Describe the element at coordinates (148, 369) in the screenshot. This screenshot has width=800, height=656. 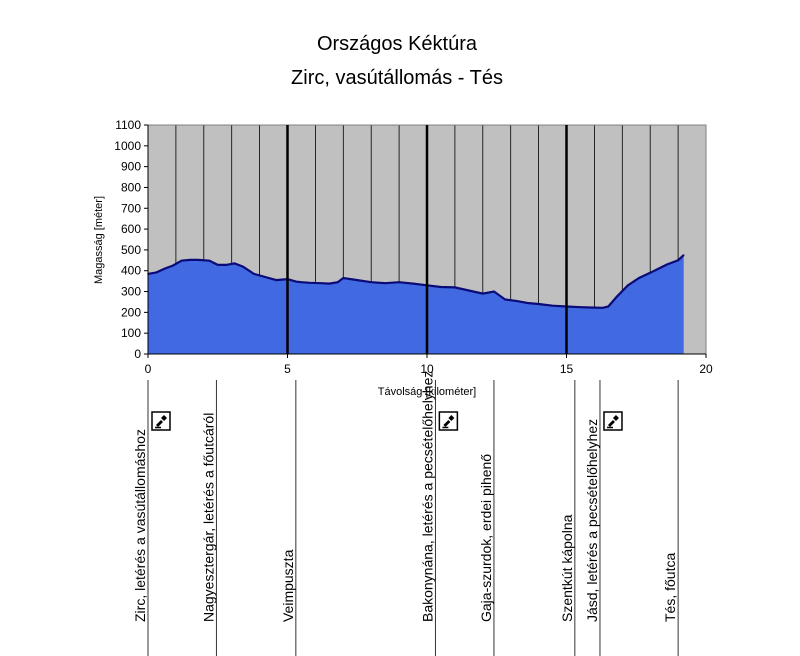
I see `x-tick-label: 0` at that location.